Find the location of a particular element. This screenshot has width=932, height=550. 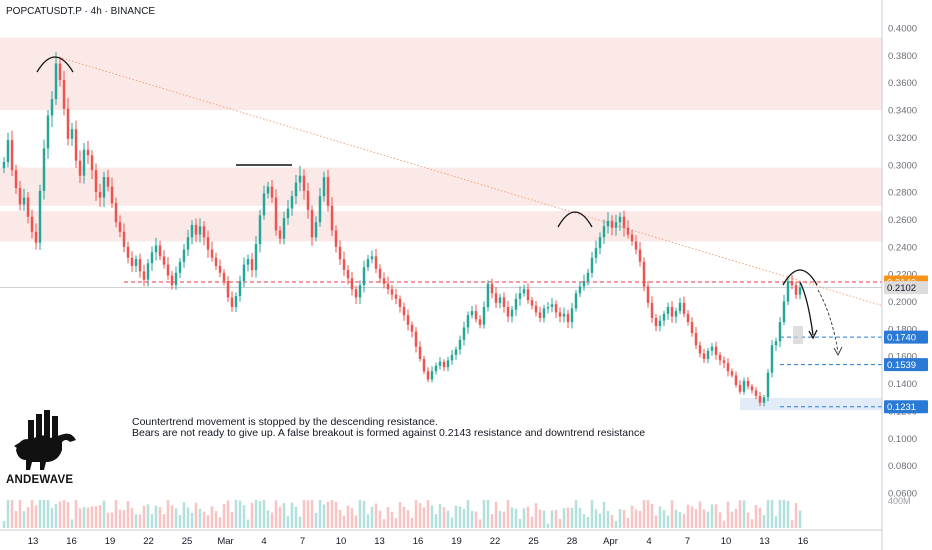

y-tick-label-7: 0.2600 is located at coordinates (902, 220).